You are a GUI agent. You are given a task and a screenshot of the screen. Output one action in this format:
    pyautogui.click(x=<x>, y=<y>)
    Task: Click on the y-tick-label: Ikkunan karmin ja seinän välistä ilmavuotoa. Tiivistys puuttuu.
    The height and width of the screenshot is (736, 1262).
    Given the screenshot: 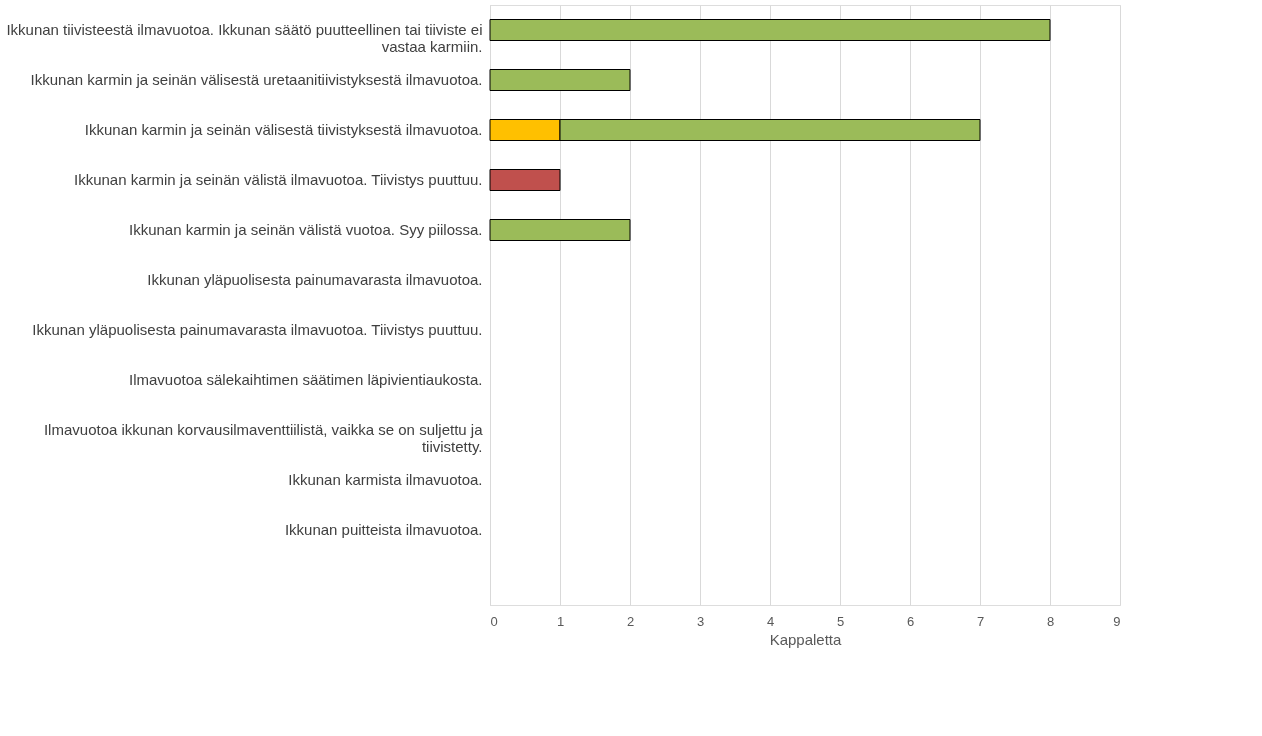 What is the action you would take?
    pyautogui.click(x=278, y=179)
    